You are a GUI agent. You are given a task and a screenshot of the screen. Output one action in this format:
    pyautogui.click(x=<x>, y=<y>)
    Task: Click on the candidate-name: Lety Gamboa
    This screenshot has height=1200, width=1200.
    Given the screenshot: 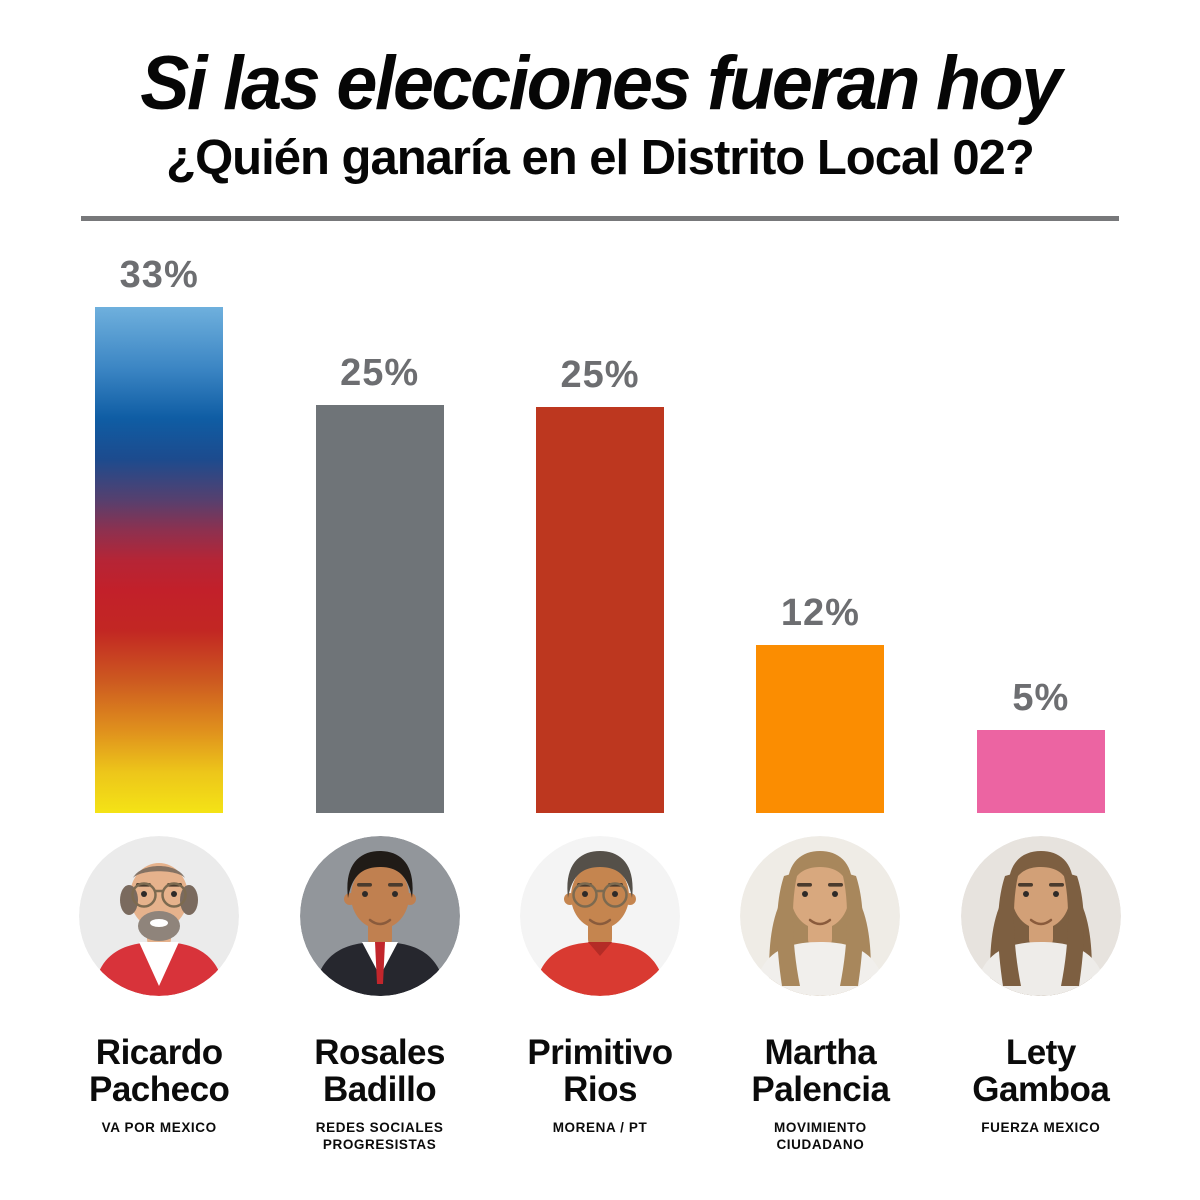 What is the action you would take?
    pyautogui.click(x=1041, y=1071)
    